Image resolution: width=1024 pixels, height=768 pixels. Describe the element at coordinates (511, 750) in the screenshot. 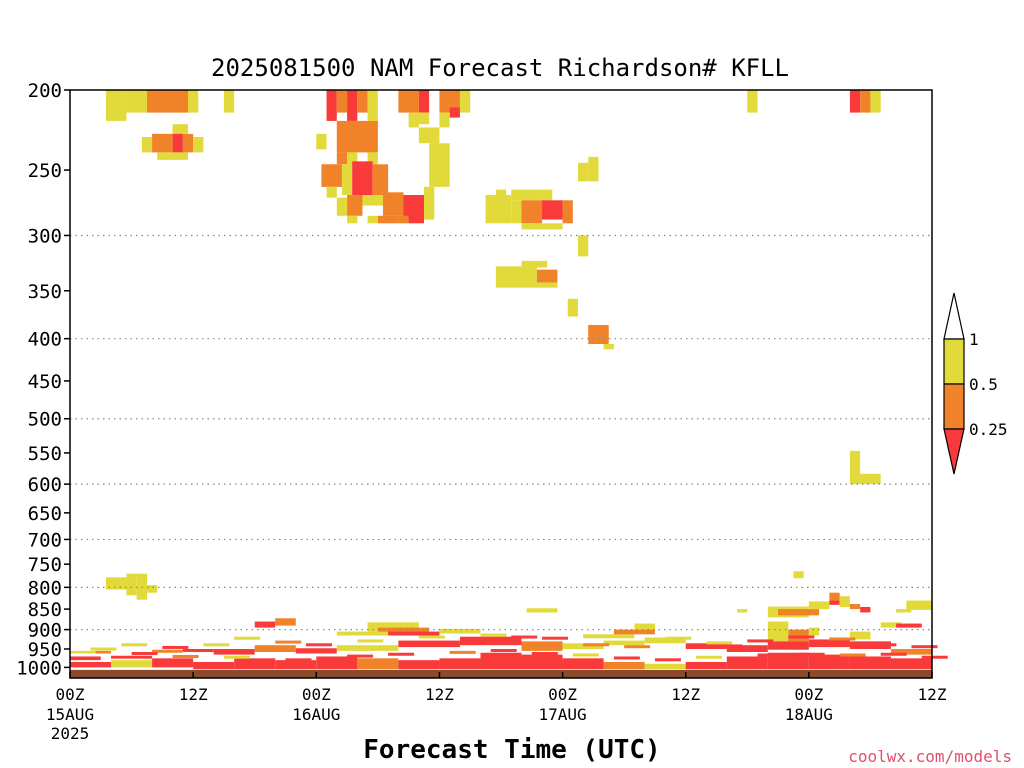

I see `x-axis-label: Forecast Time (UTC)` at that location.